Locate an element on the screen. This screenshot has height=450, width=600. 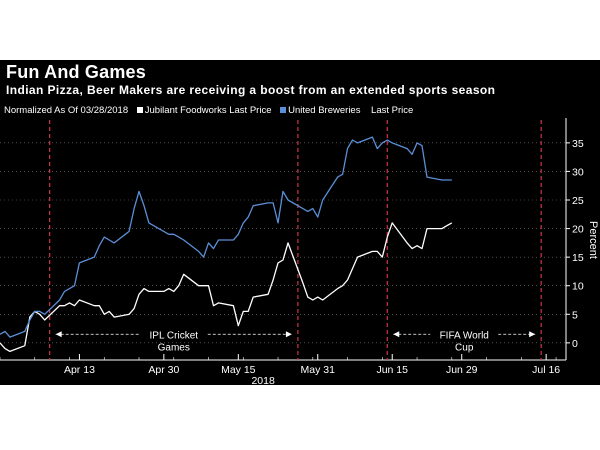
legend-label-united-suffix: Last Price is located at coordinates (392, 110).